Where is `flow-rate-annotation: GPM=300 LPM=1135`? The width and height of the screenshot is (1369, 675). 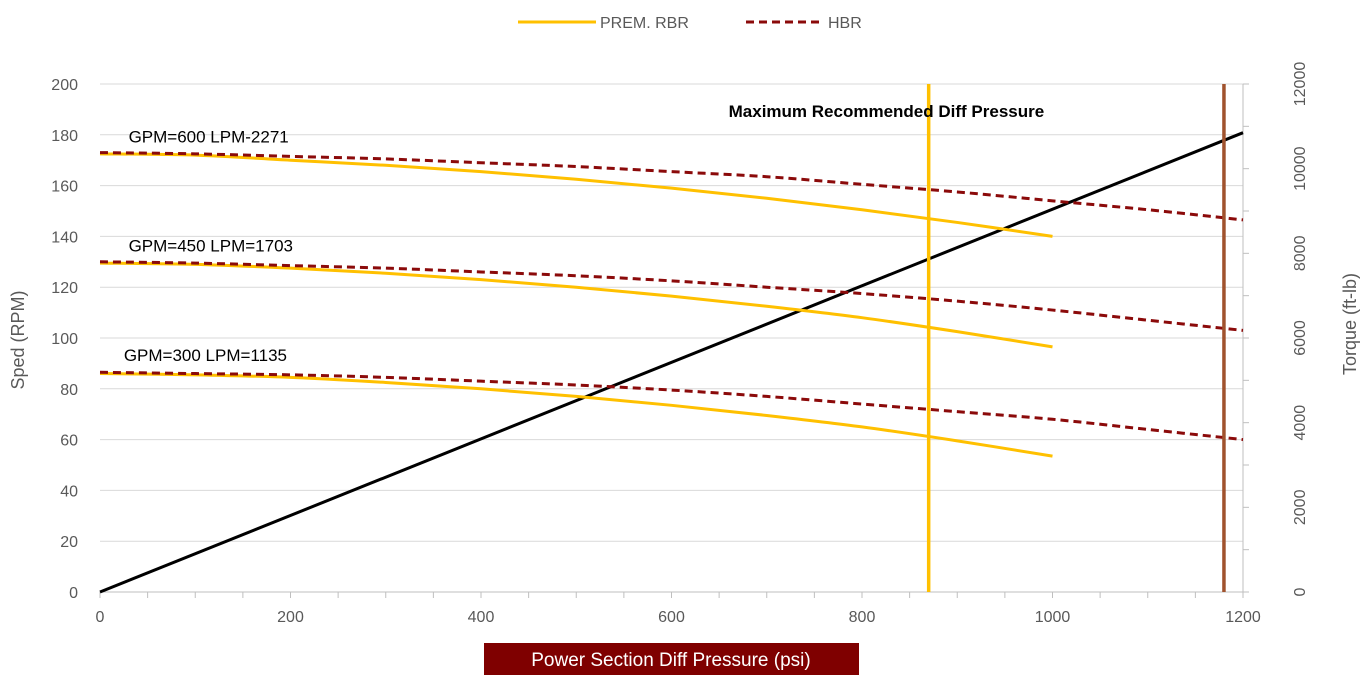 flow-rate-annotation: GPM=300 LPM=1135 is located at coordinates (205, 355).